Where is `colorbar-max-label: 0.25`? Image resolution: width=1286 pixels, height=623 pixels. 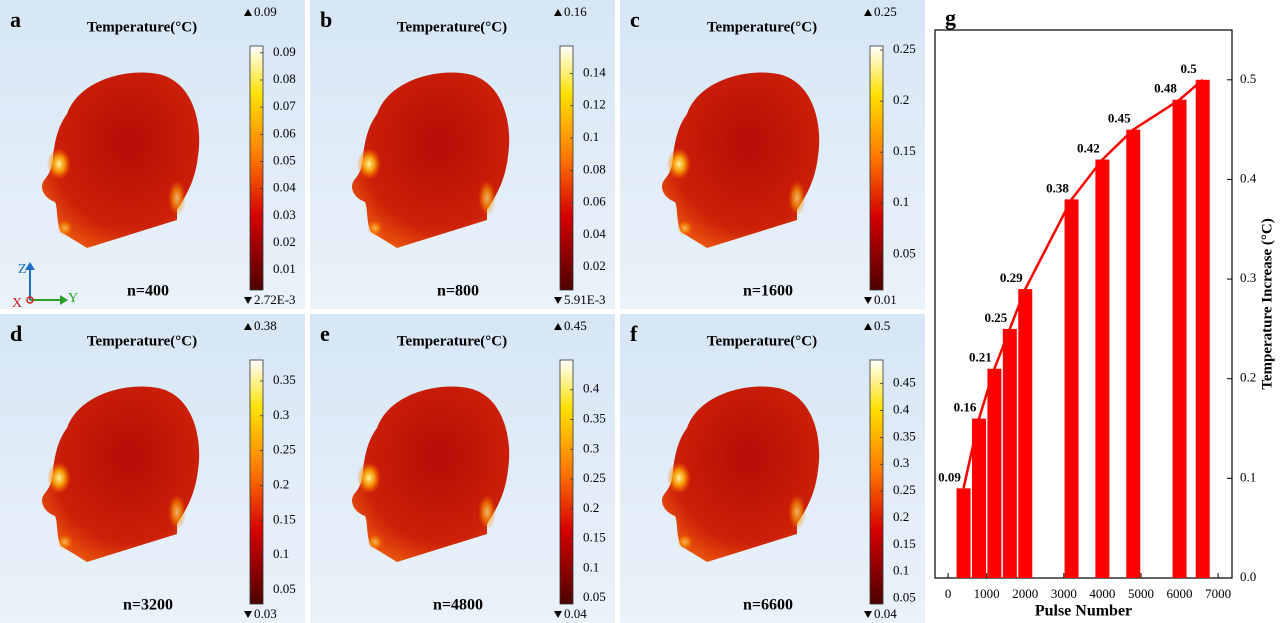
colorbar-max-label: 0.25 is located at coordinates (885, 11).